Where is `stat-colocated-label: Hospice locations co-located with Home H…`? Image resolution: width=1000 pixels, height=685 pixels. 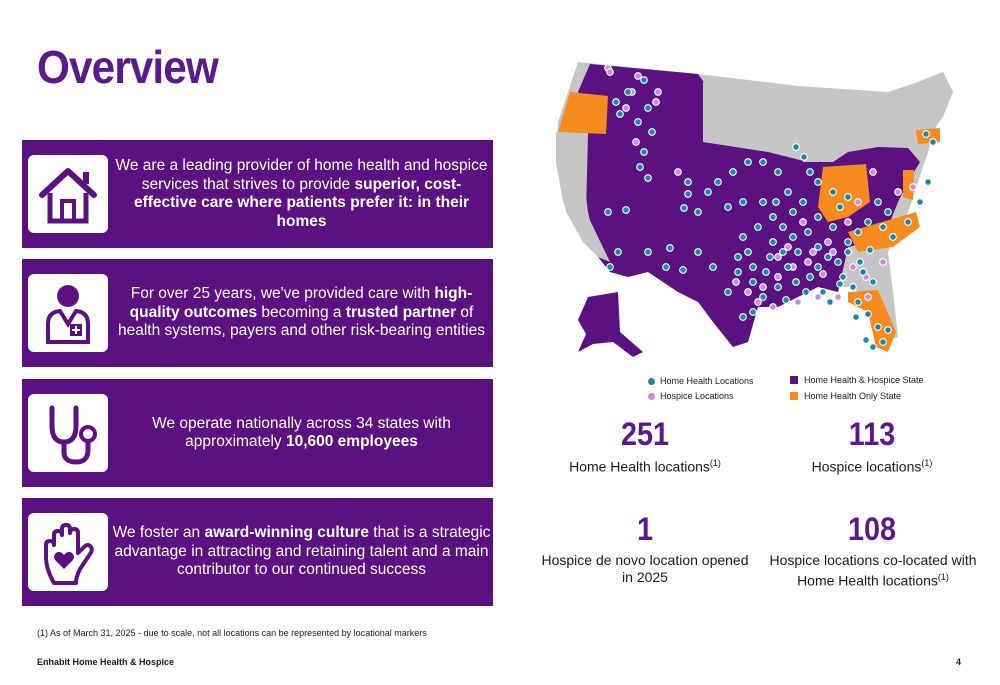
stat-colocated-label: Hospice locations co-located with Home H… is located at coordinates (873, 570).